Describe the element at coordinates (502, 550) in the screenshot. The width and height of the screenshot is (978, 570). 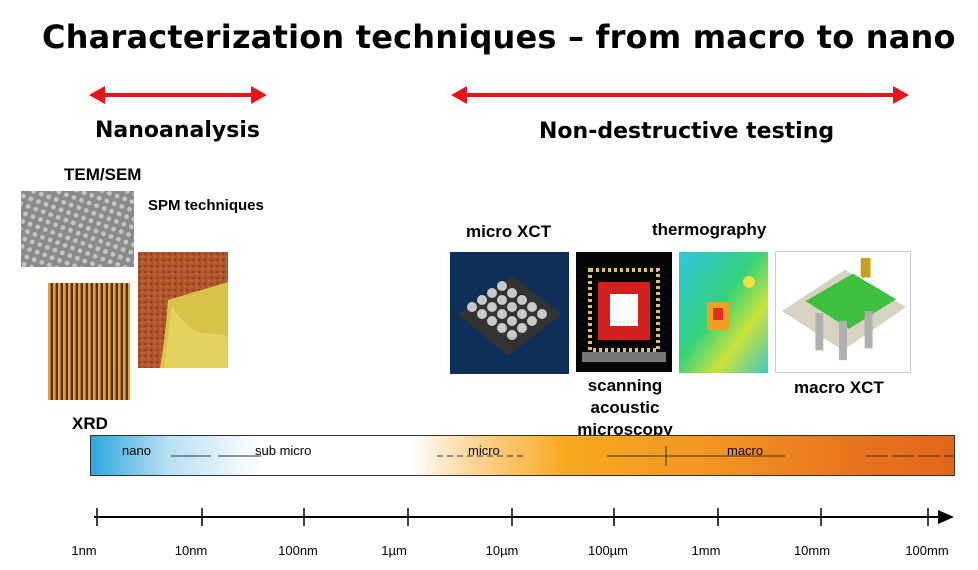
I see `axis-tick-10um: 10µm` at that location.